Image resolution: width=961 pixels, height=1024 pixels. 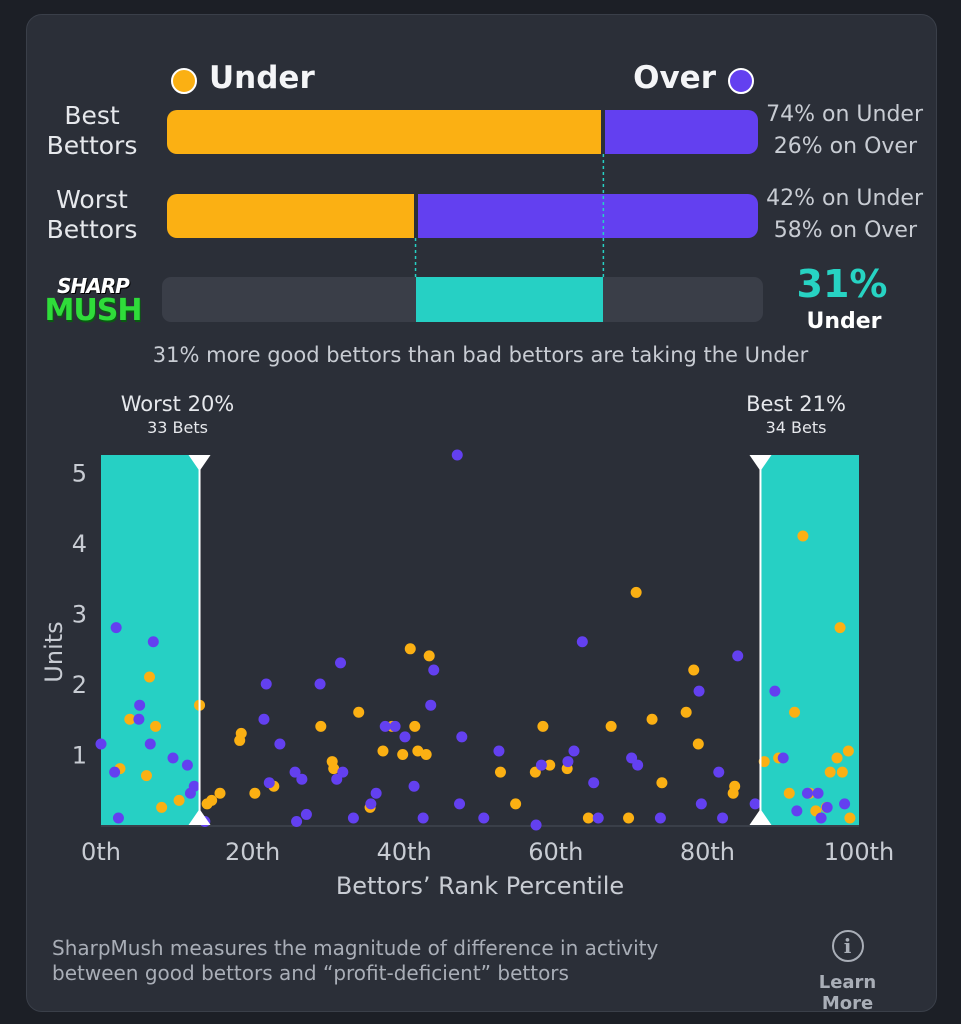 What do you see at coordinates (760, 817) in the screenshot?
I see `best-bracket-bottom-arrow` at bounding box center [760, 817].